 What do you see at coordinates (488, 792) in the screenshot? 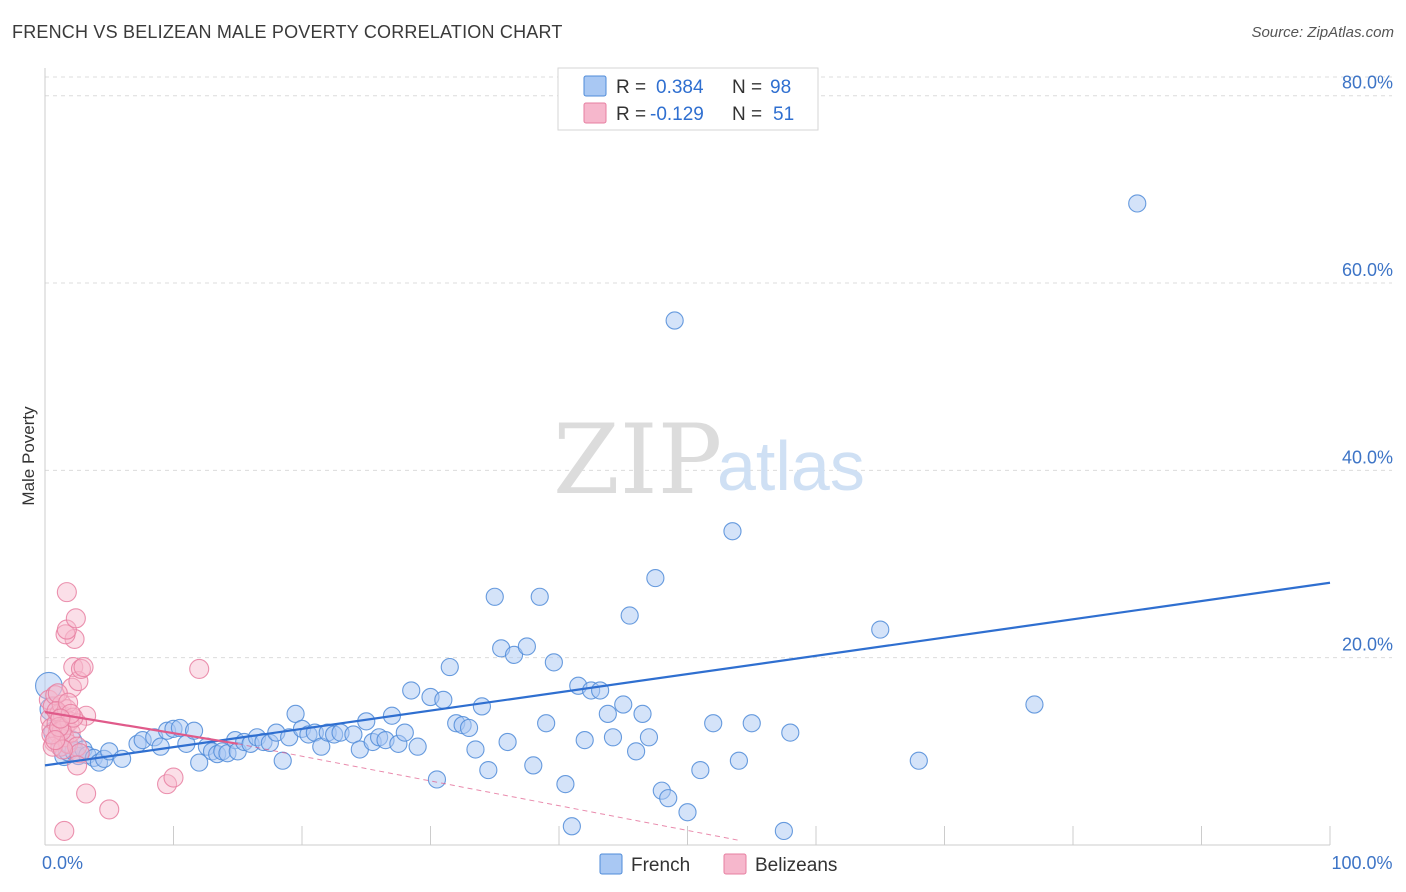
I see `belizean-trend-extension` at bounding box center [488, 792].